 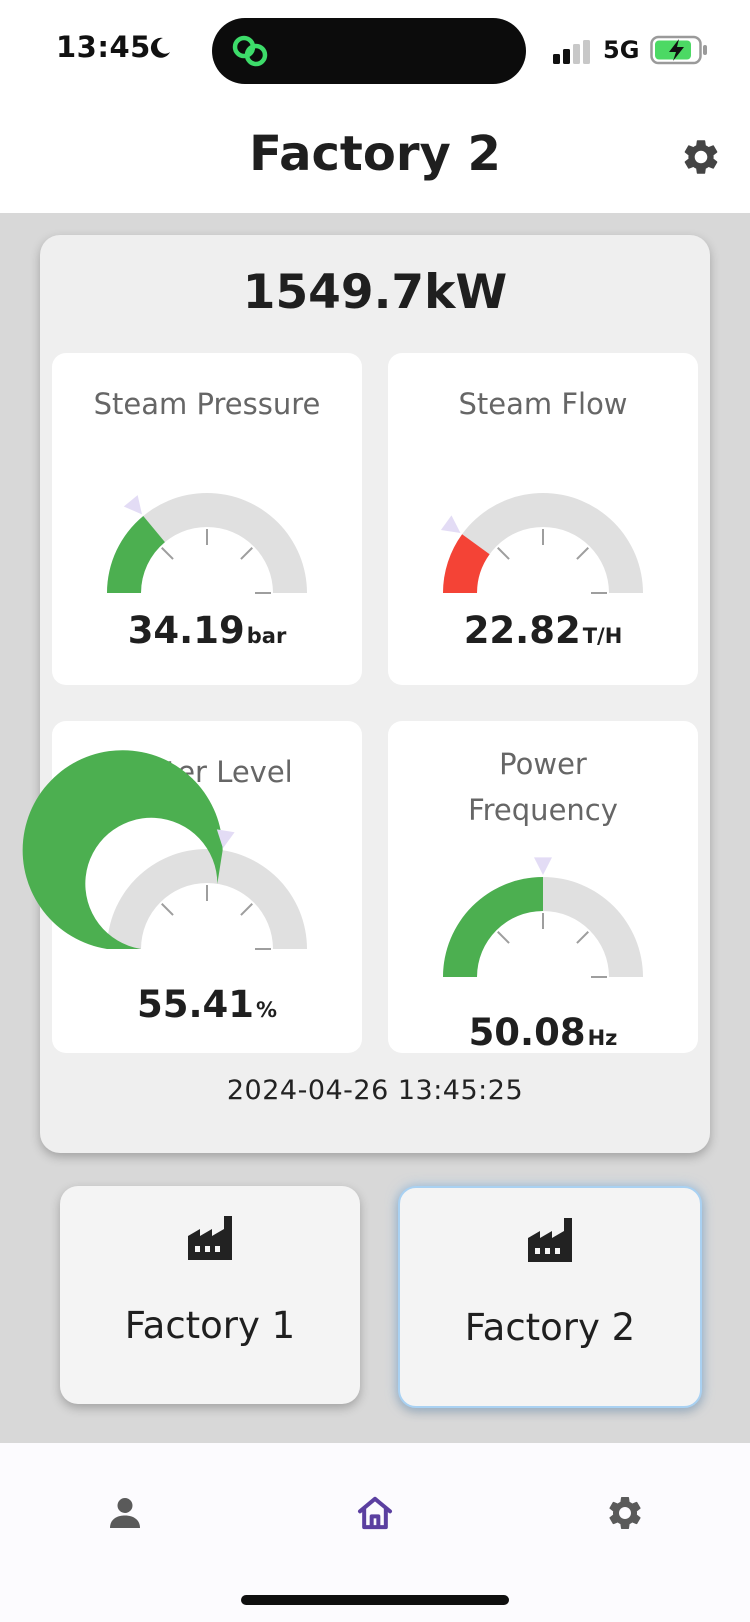 What do you see at coordinates (369, 51) in the screenshot?
I see `dynamic-island` at bounding box center [369, 51].